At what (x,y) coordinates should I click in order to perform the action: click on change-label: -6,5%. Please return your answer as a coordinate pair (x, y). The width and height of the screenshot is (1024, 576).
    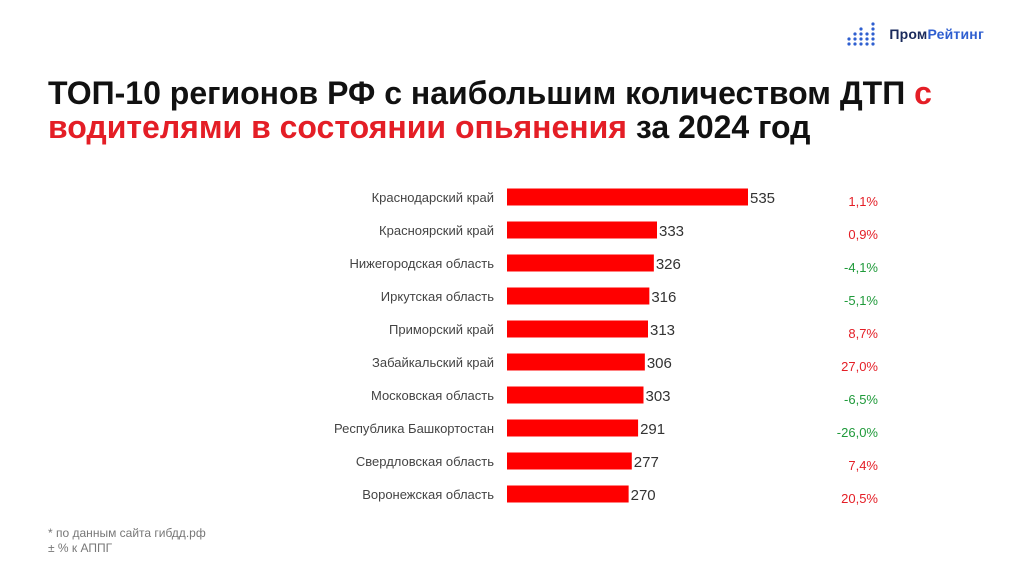
    Looking at the image, I should click on (861, 399).